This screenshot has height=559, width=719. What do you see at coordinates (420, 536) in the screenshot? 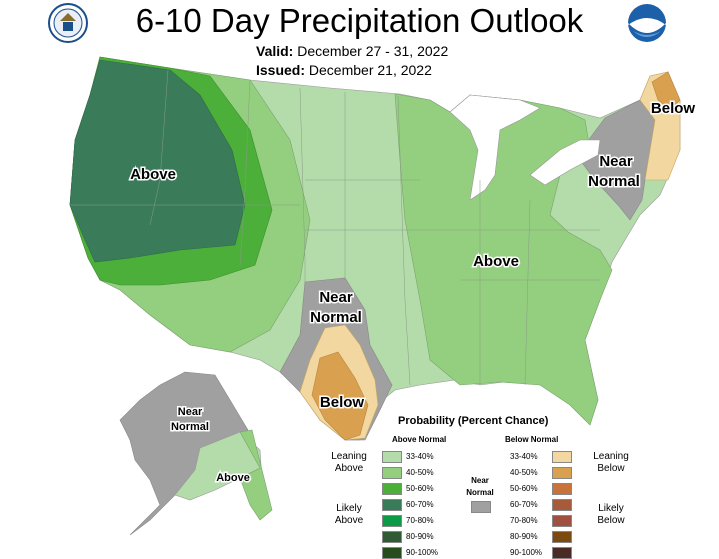
I see `above-range-label: 80-90%` at bounding box center [420, 536].